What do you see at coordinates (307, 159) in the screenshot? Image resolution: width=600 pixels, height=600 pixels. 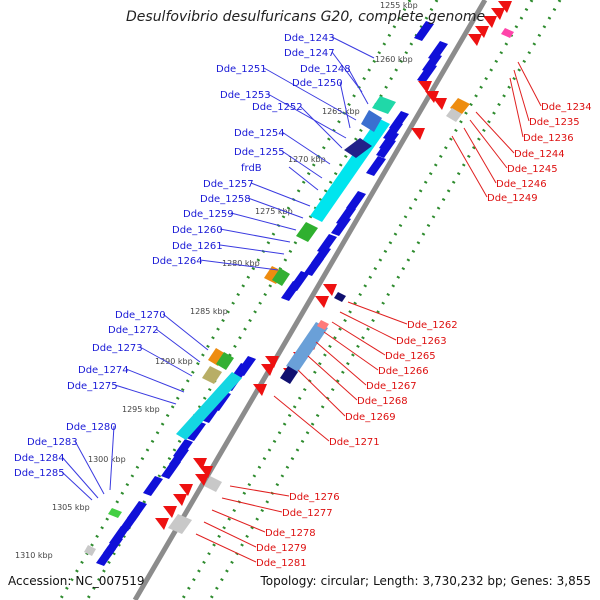 I see `kbp-tick-label: 1270 kbp` at bounding box center [307, 159].